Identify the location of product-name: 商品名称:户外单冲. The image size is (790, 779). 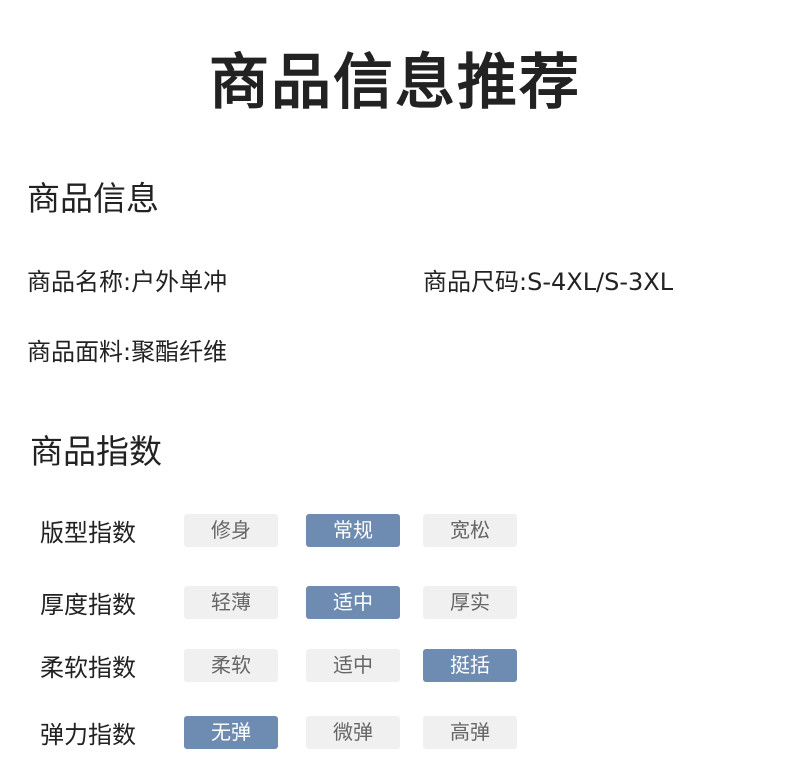
(127, 282).